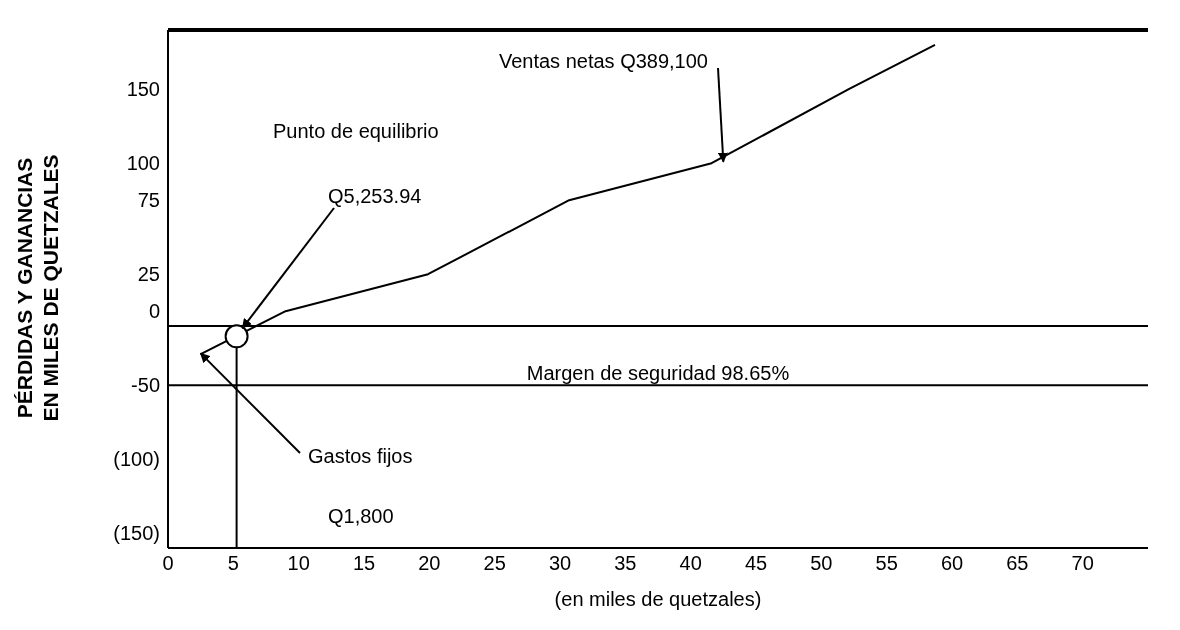  Describe the element at coordinates (1017, 563) in the screenshot. I see `x-tick-label: 65` at that location.